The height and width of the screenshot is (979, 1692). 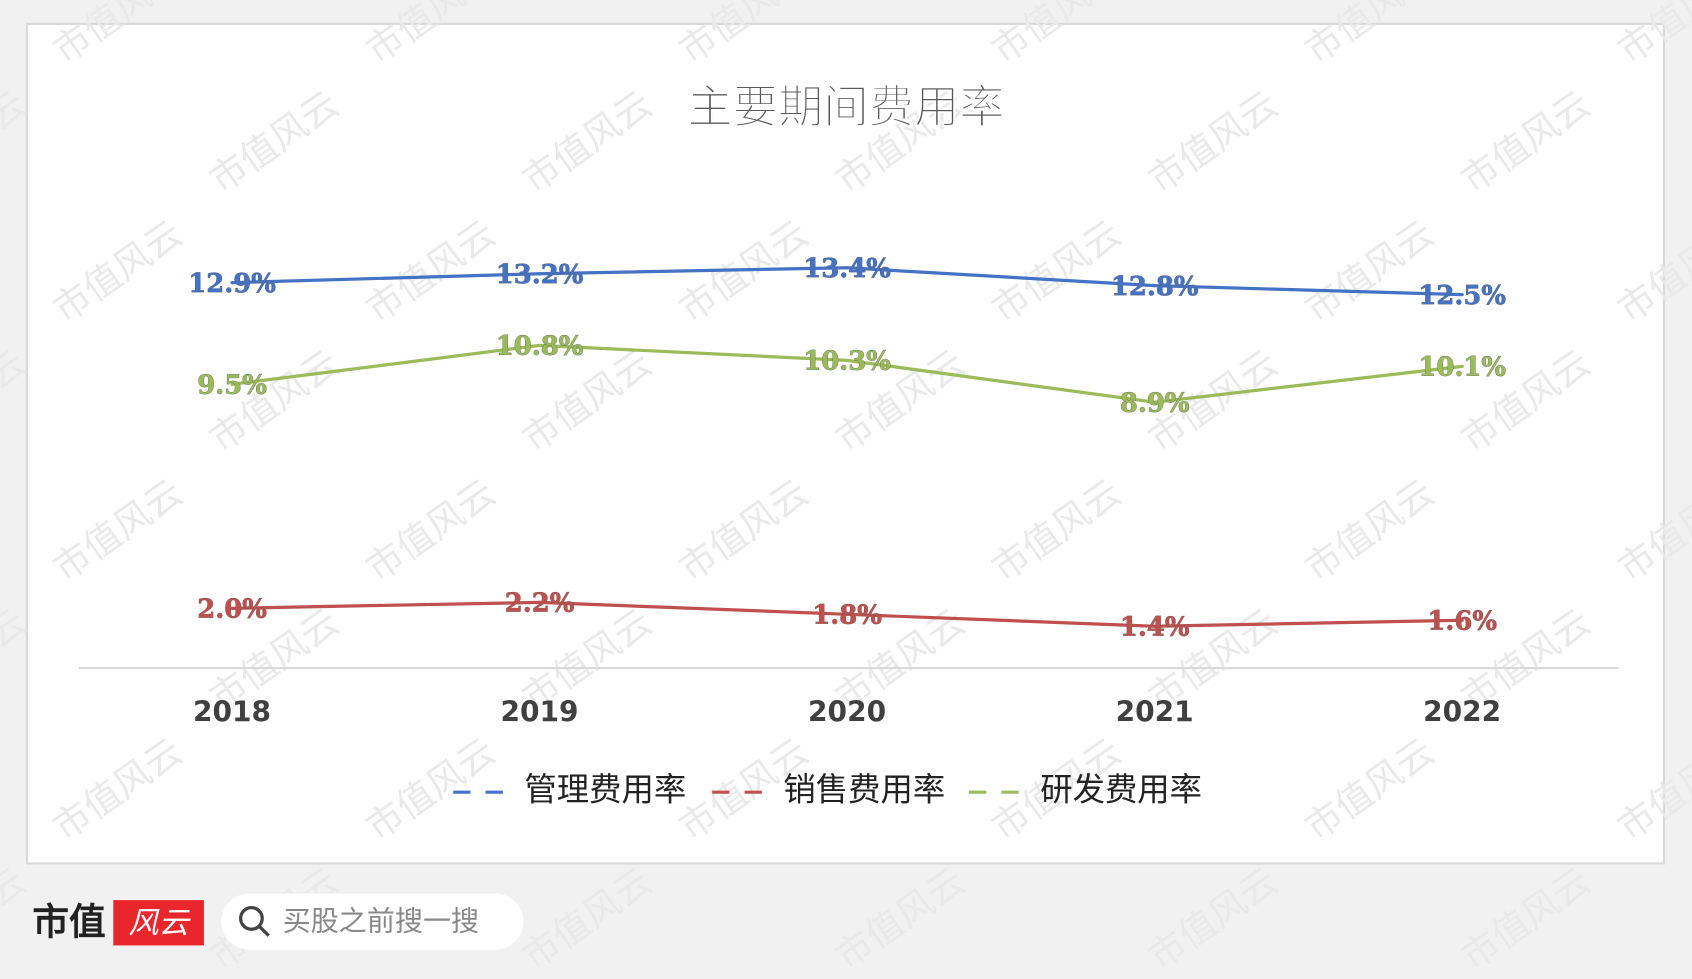 I want to click on search-icon, so click(x=251, y=918).